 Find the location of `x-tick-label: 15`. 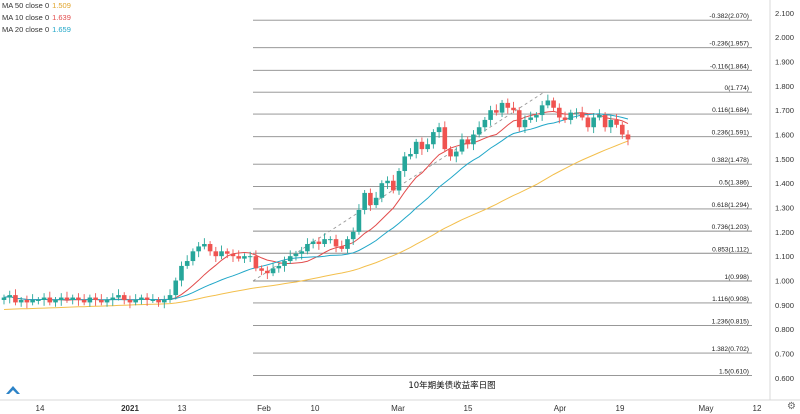

x-tick-label: 15 is located at coordinates (468, 408).